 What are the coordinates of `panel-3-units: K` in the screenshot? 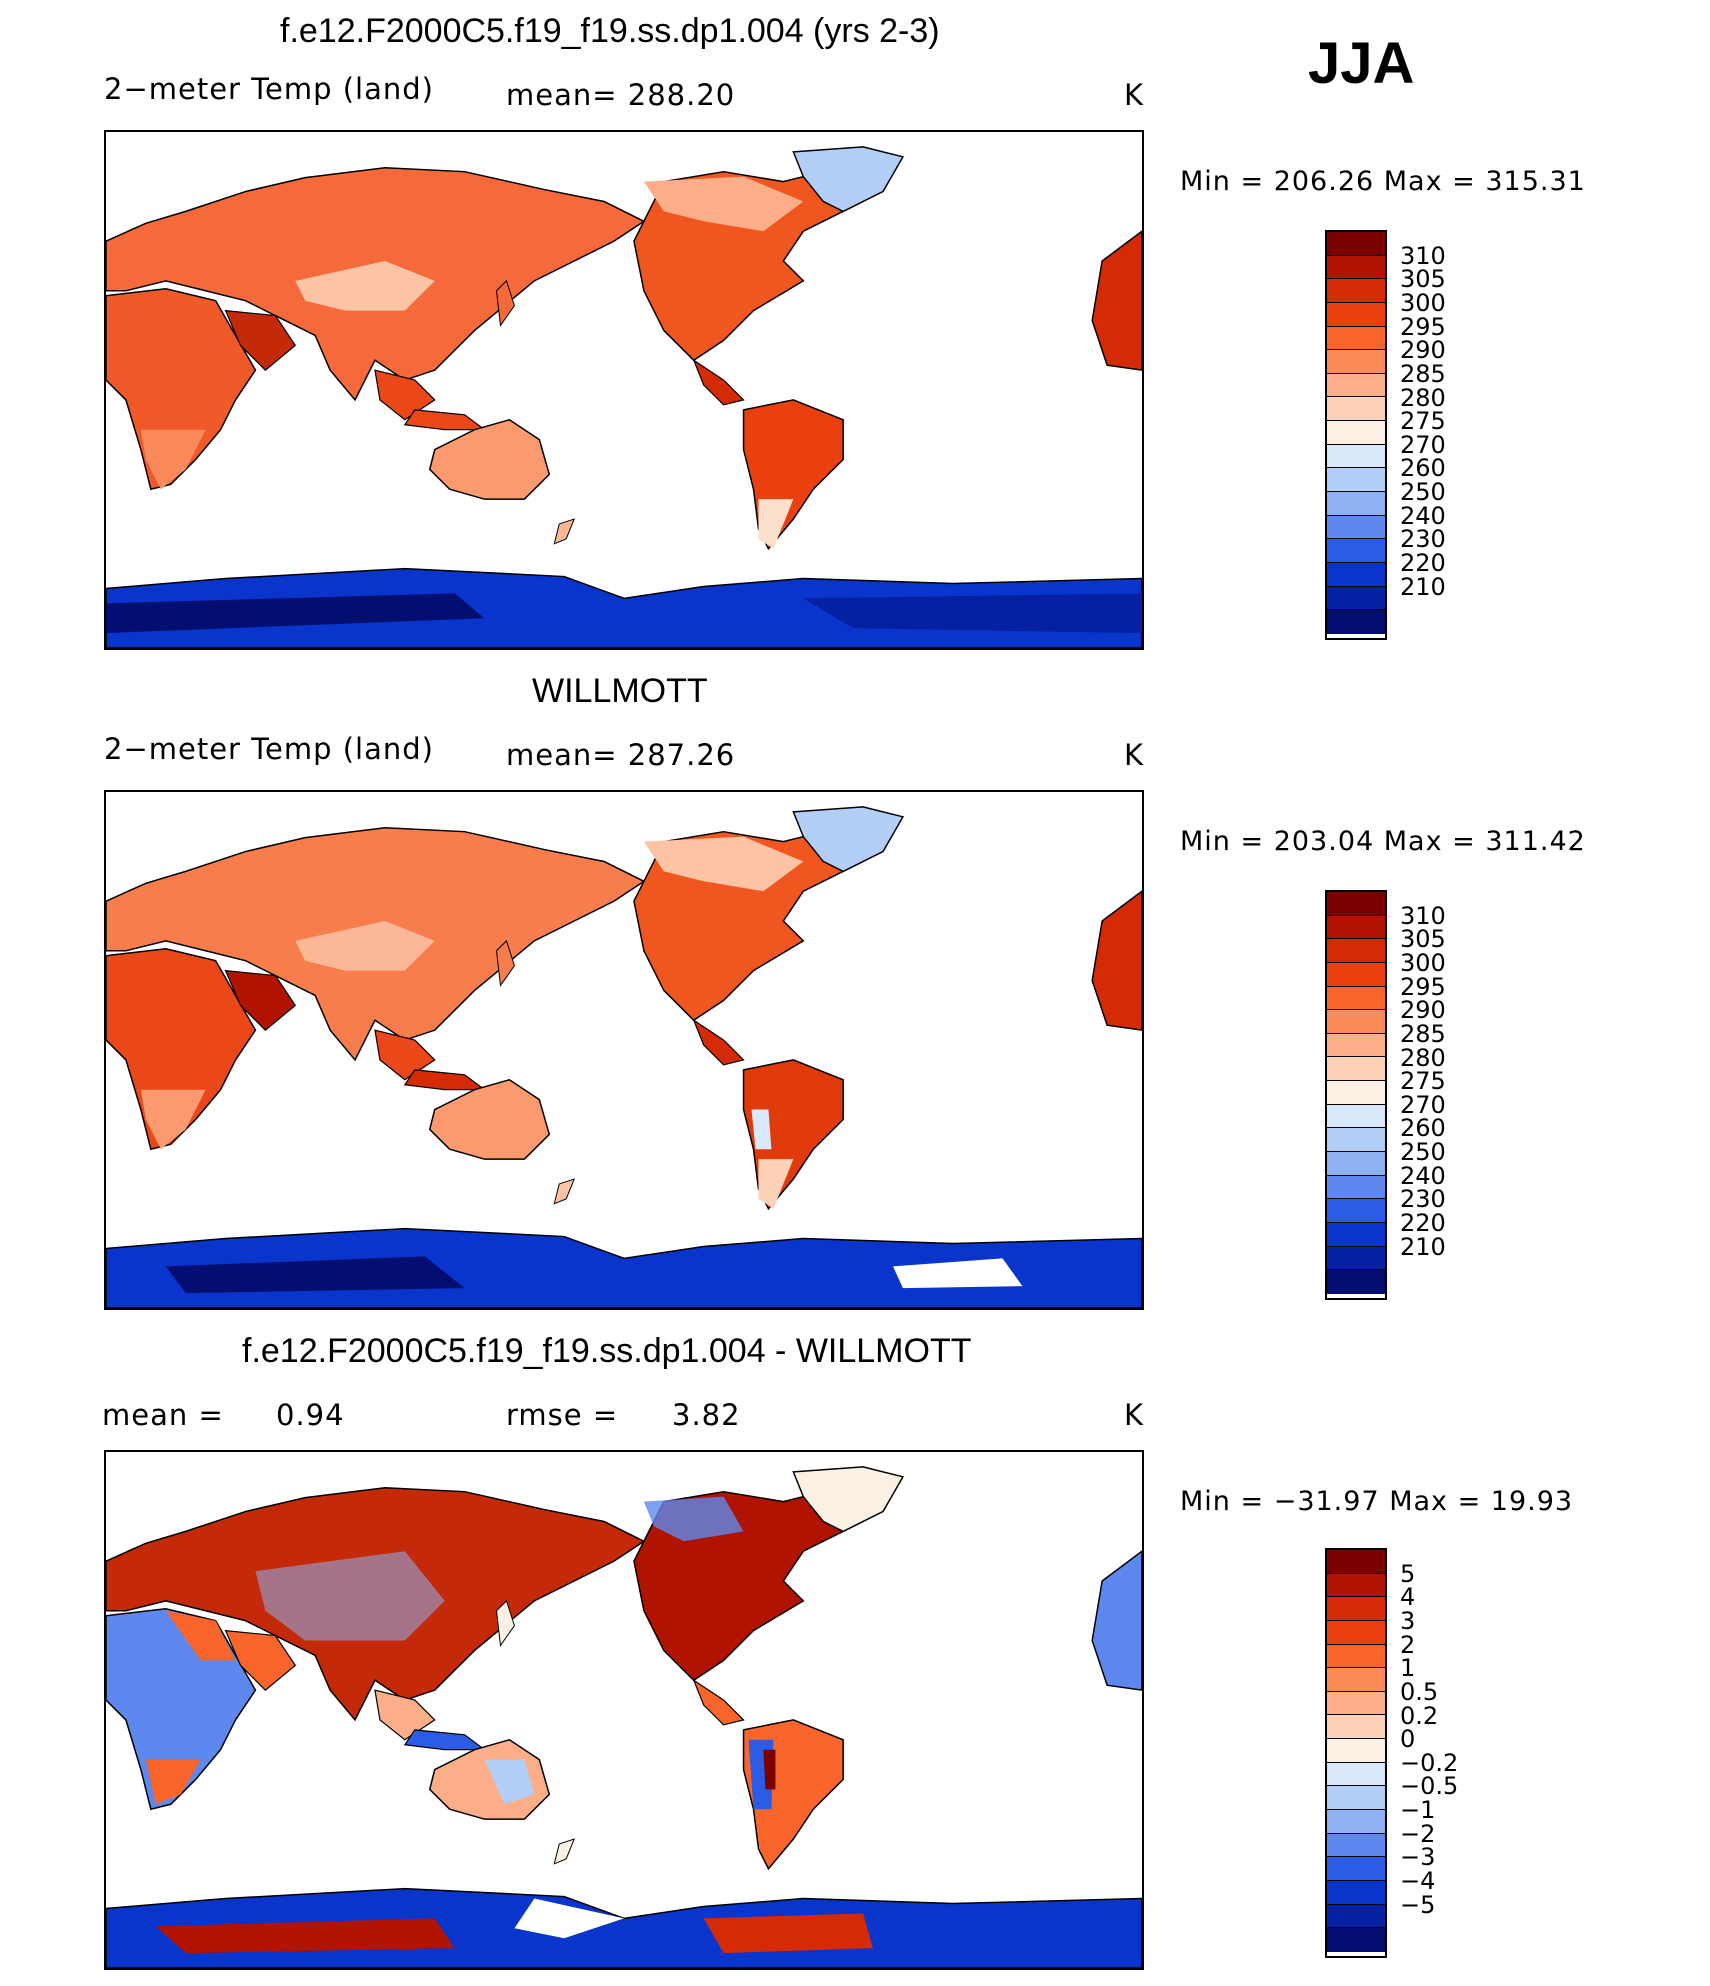 It's located at (1134, 1415).